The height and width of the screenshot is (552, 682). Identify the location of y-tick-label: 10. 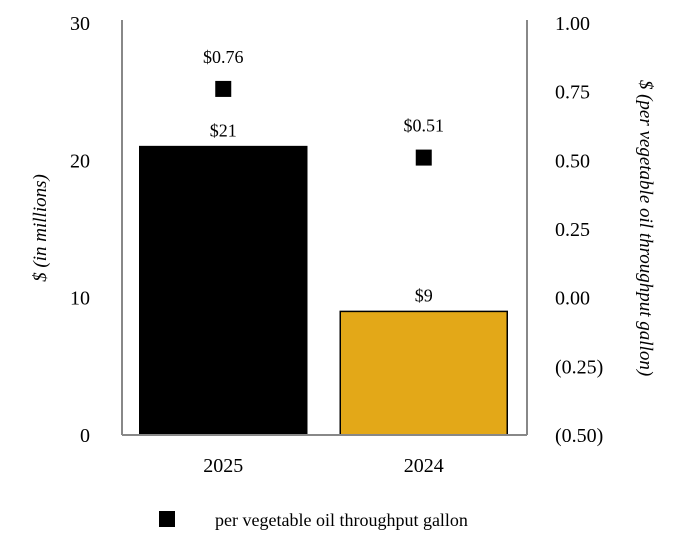
(80, 299).